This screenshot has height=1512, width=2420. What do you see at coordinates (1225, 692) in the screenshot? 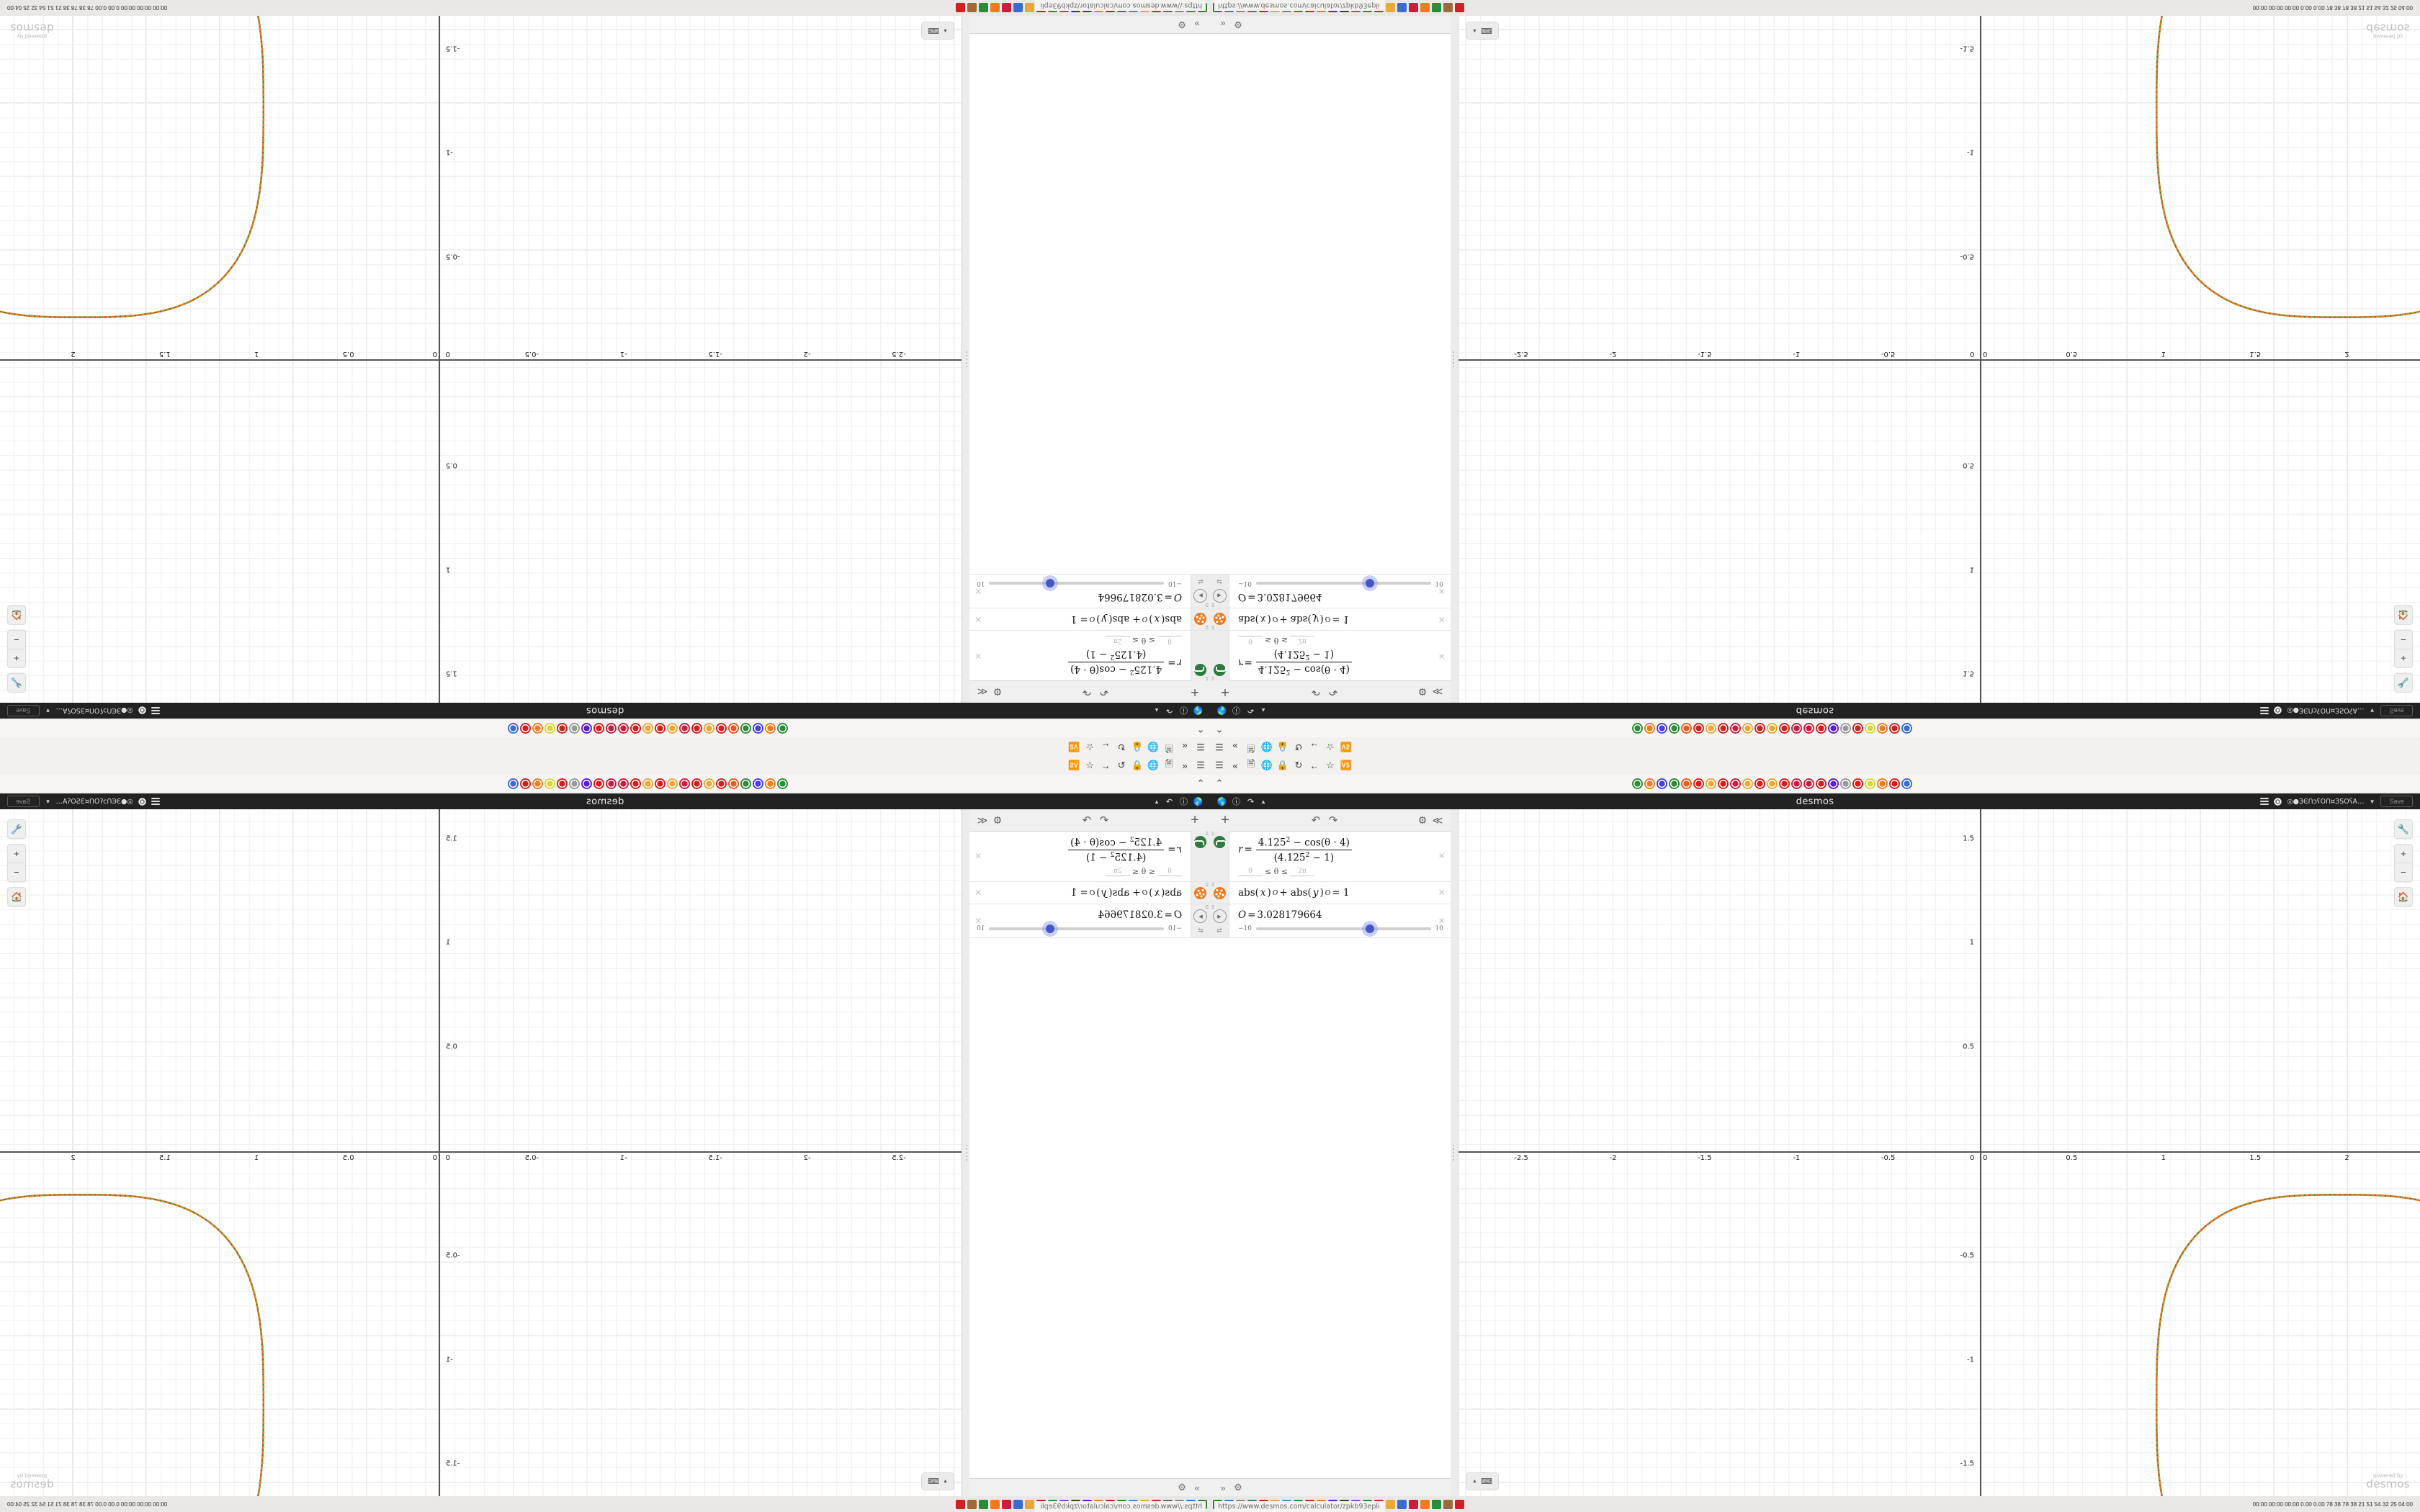
I see `add-expression-button: +` at bounding box center [1225, 692].